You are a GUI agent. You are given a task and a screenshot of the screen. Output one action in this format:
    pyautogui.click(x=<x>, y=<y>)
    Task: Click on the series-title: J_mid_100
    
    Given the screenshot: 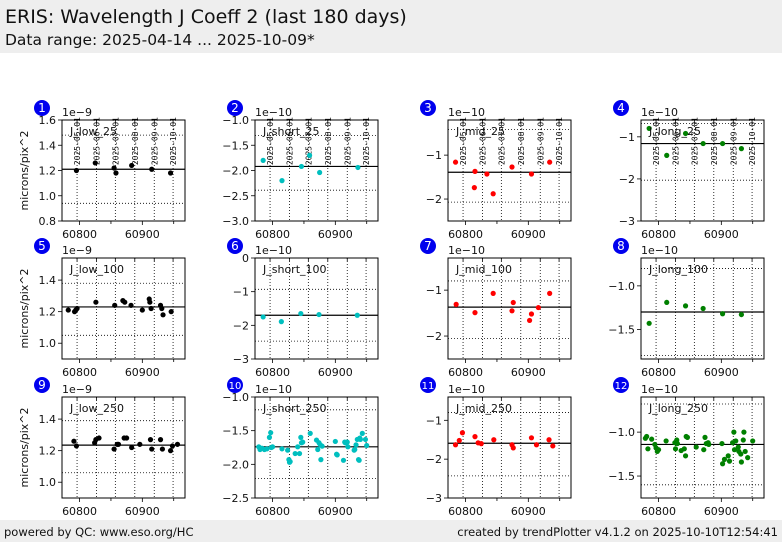 What is the action you would take?
    pyautogui.click(x=483, y=269)
    